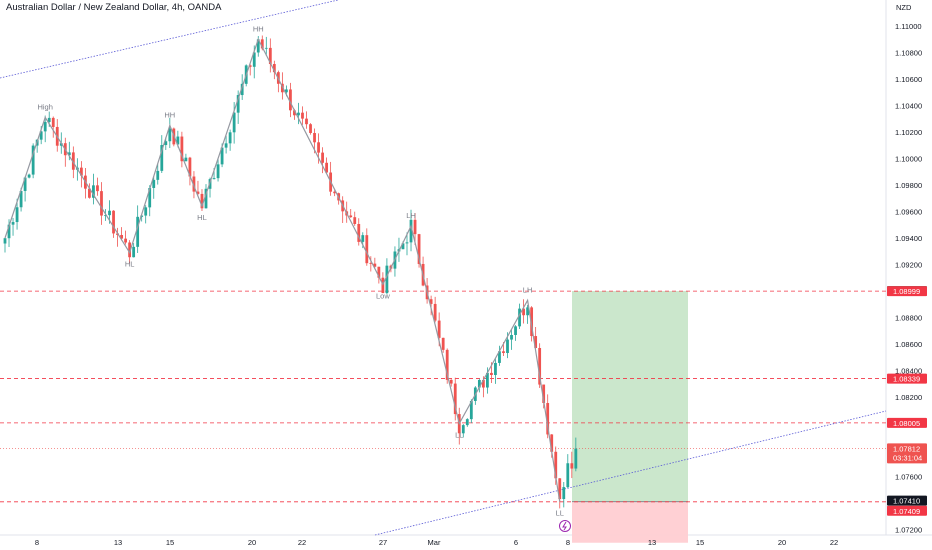  I want to click on level-price-badge: 1.08339, so click(907, 378).